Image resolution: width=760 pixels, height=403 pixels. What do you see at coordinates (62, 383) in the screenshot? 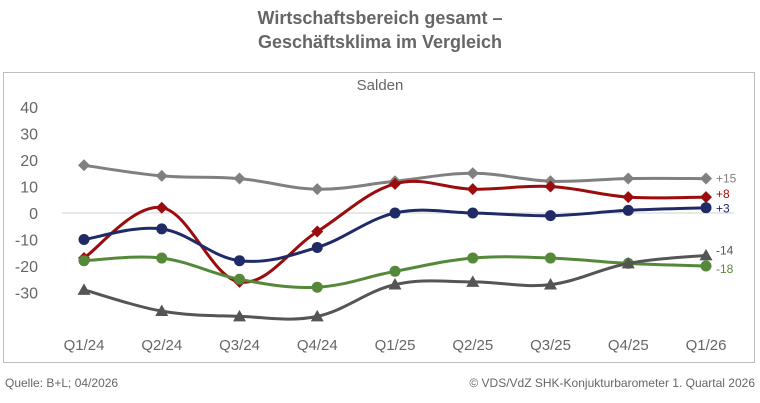
I see `source-note: Quelle: B+L; 04/2026` at bounding box center [62, 383].